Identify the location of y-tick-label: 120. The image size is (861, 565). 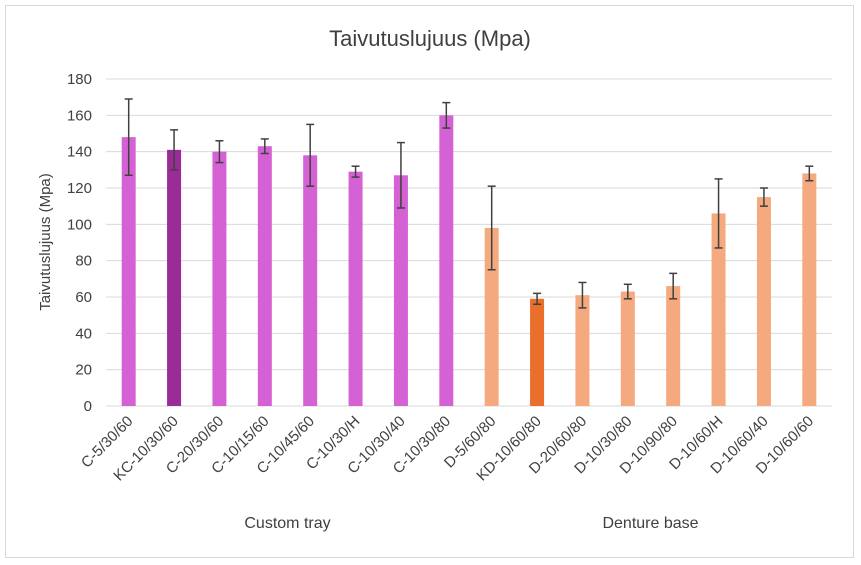
(79, 188).